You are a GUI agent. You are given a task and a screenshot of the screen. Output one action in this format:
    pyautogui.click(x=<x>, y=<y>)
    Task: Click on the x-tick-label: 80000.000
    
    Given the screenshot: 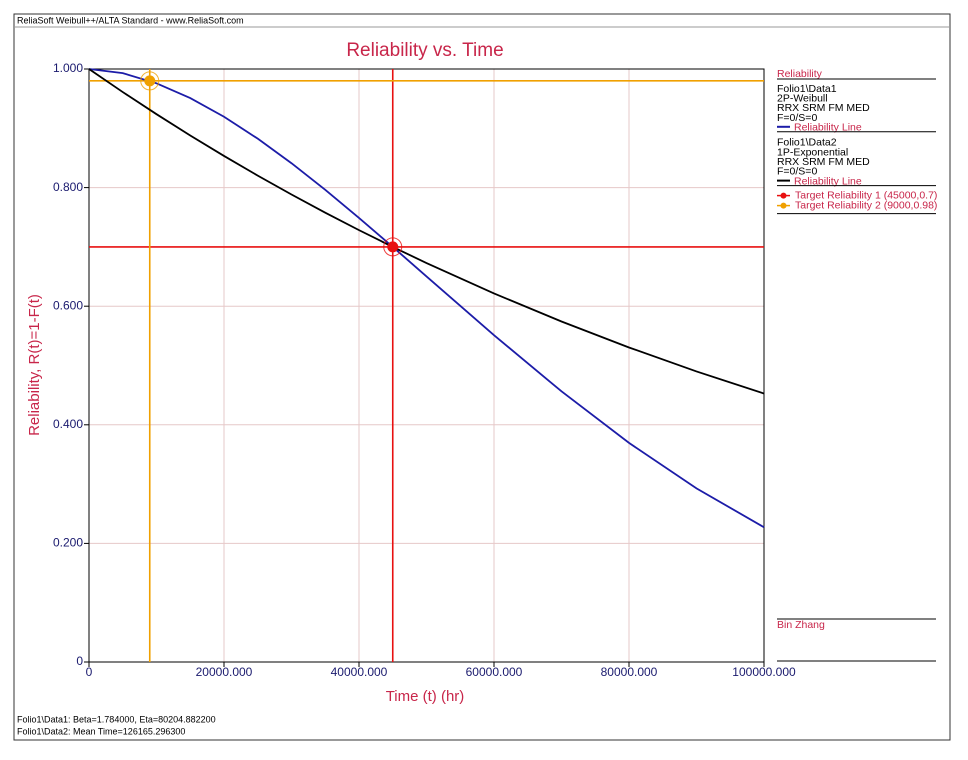 What is the action you would take?
    pyautogui.click(x=629, y=672)
    